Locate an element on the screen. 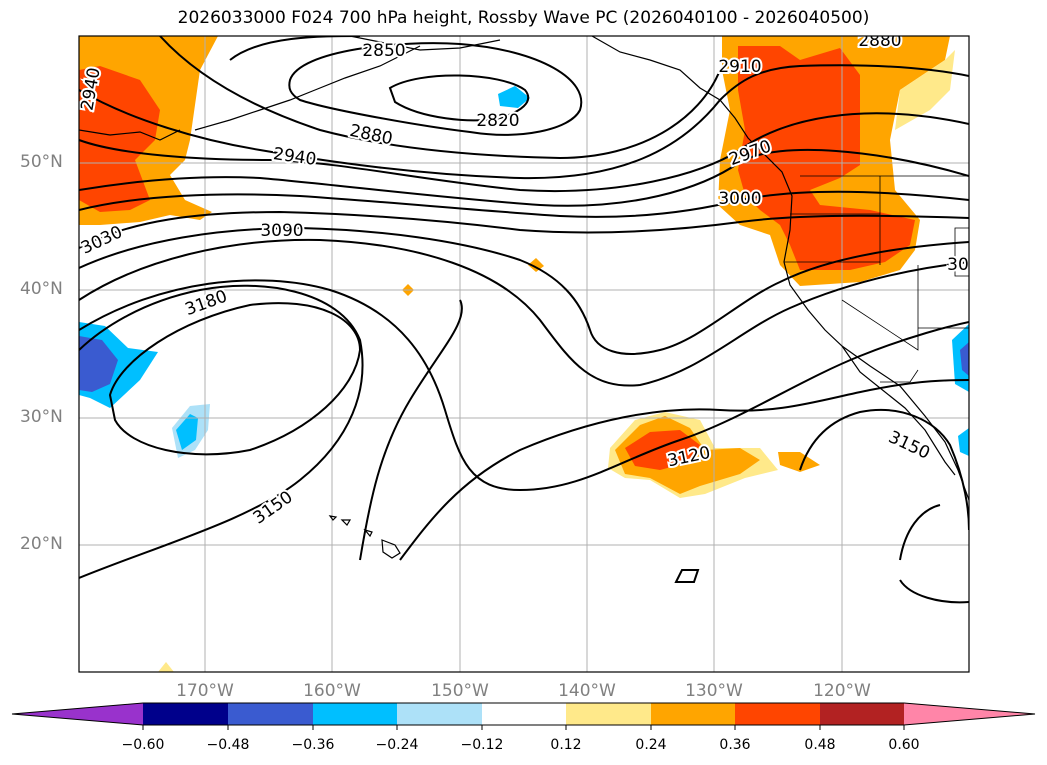 The width and height of the screenshot is (1047, 765). colorbar-tick-label: −0.48 is located at coordinates (228, 745).